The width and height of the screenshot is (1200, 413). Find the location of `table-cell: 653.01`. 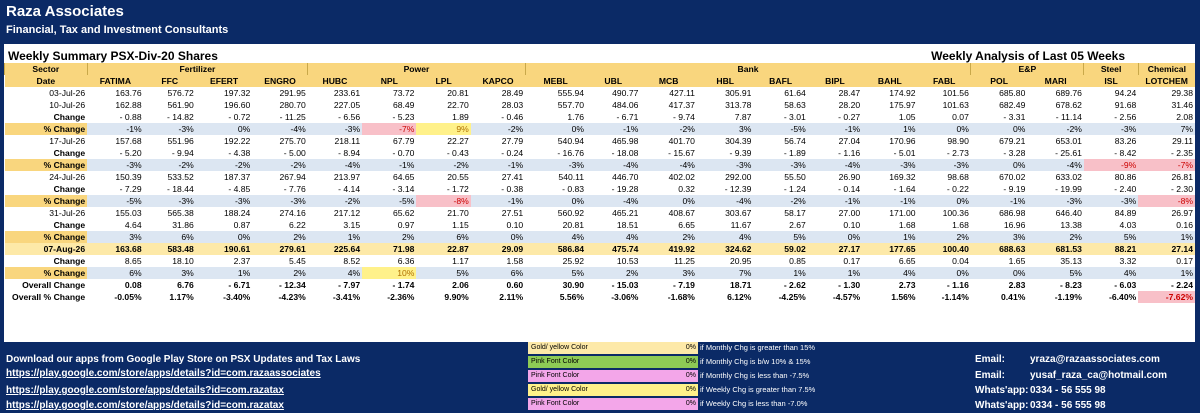

table-cell: 653.01 is located at coordinates (1068, 141).